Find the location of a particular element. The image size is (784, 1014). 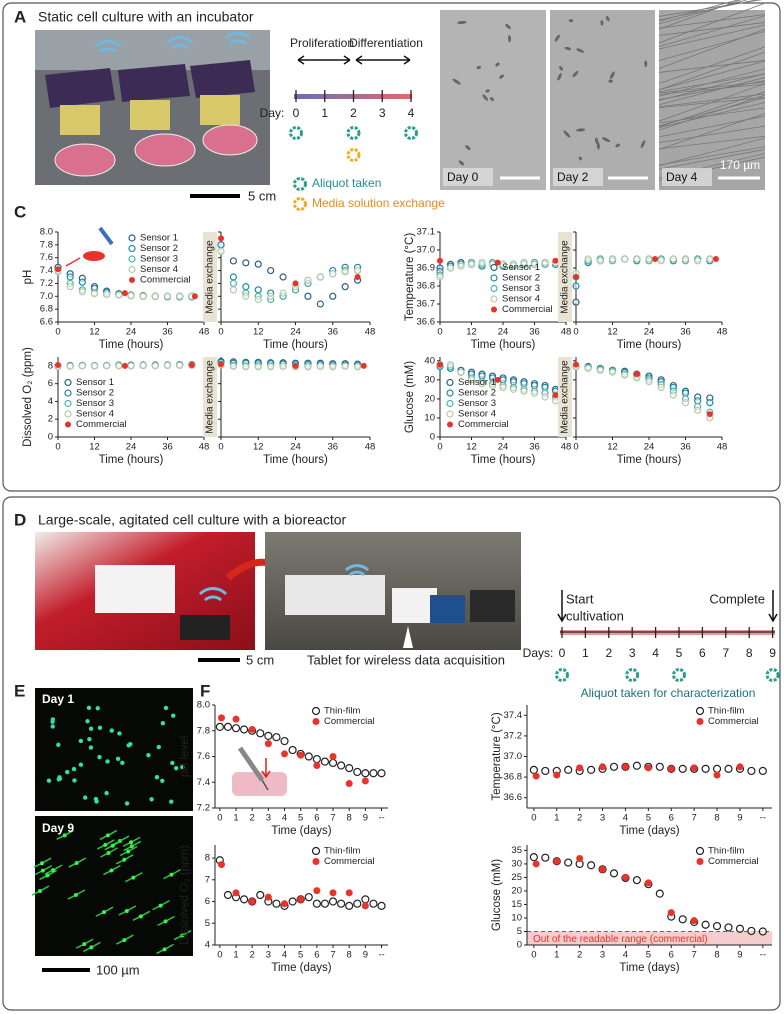

image-label: Day 2 is located at coordinates (573, 177).